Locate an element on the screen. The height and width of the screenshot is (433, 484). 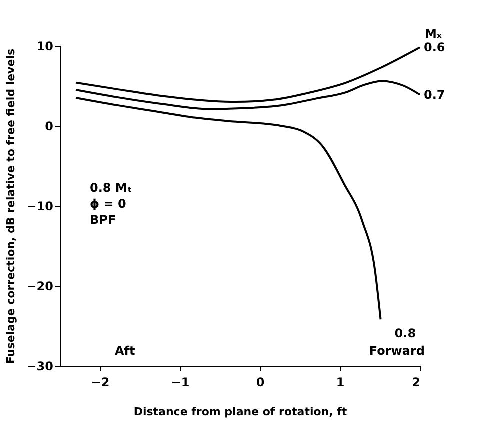
x-tick-label: −1 is located at coordinates (180, 383).